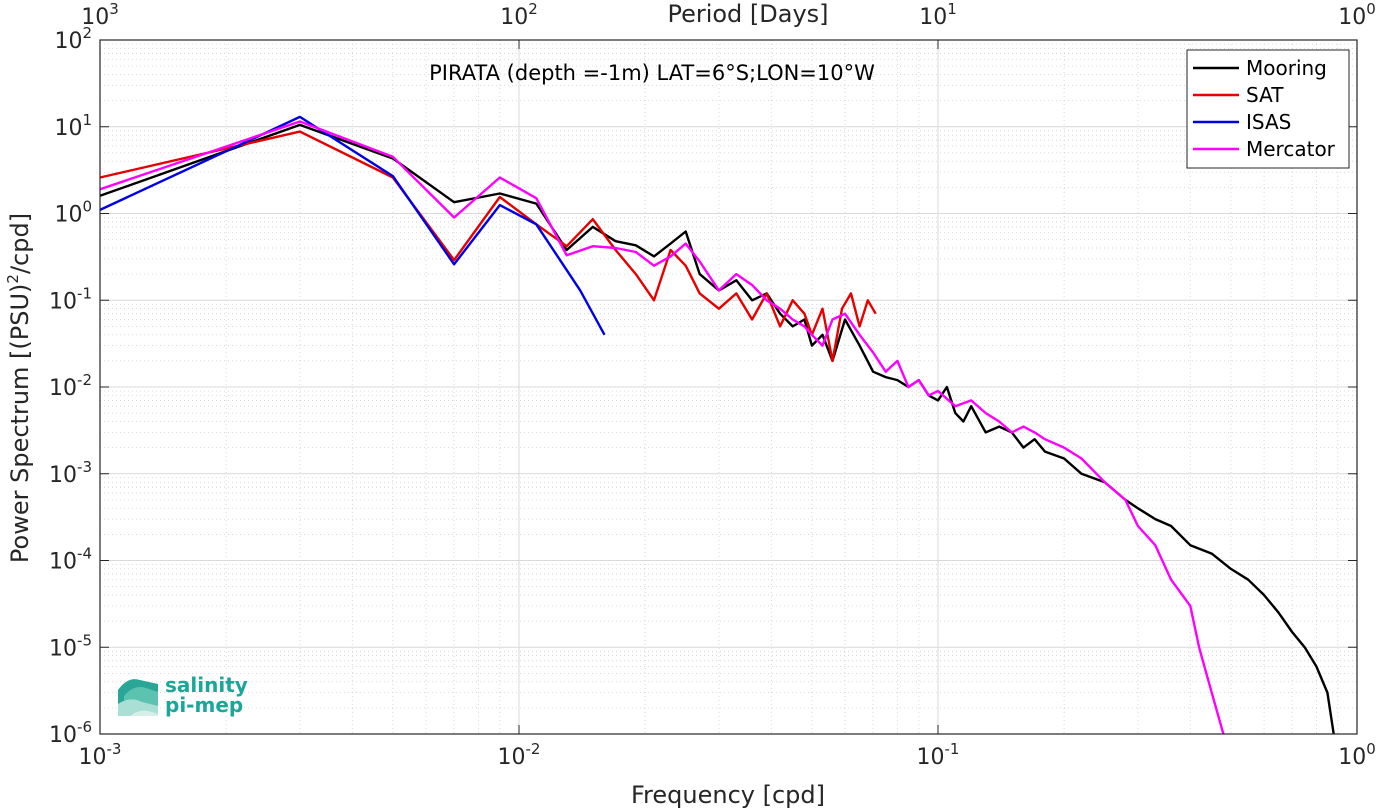  Describe the element at coordinates (73, 39) in the screenshot. I see `y-tick-label: 10²` at that location.